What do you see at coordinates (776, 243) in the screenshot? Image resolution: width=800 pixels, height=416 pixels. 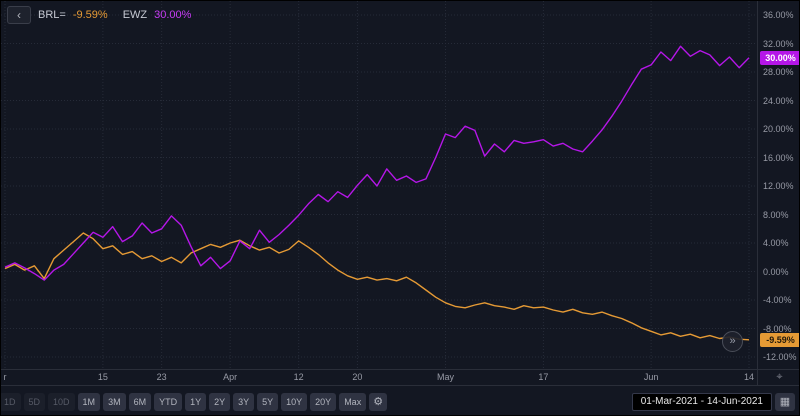 I see `y-axis-tick: 4.00%` at bounding box center [776, 243].